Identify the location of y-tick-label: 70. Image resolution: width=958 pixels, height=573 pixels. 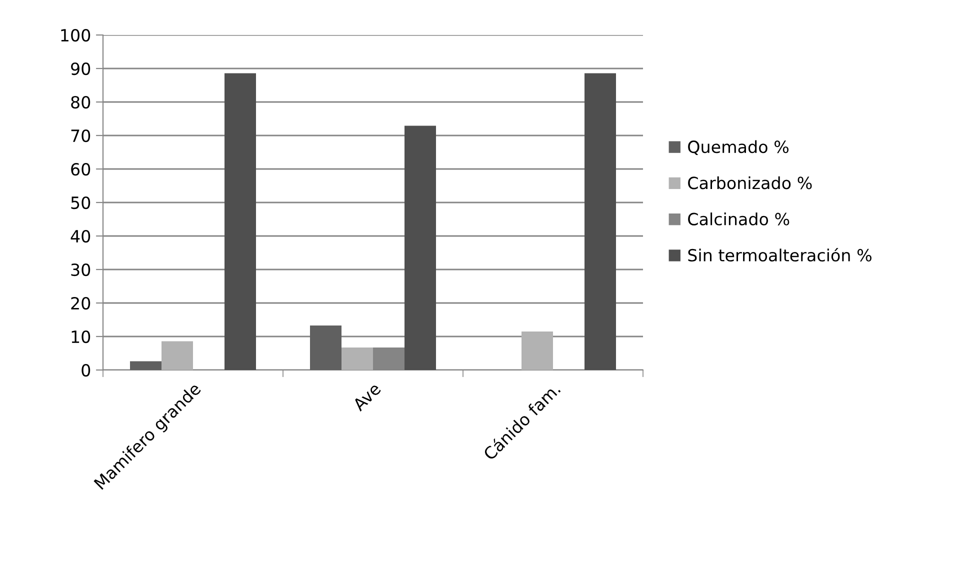
(80, 135).